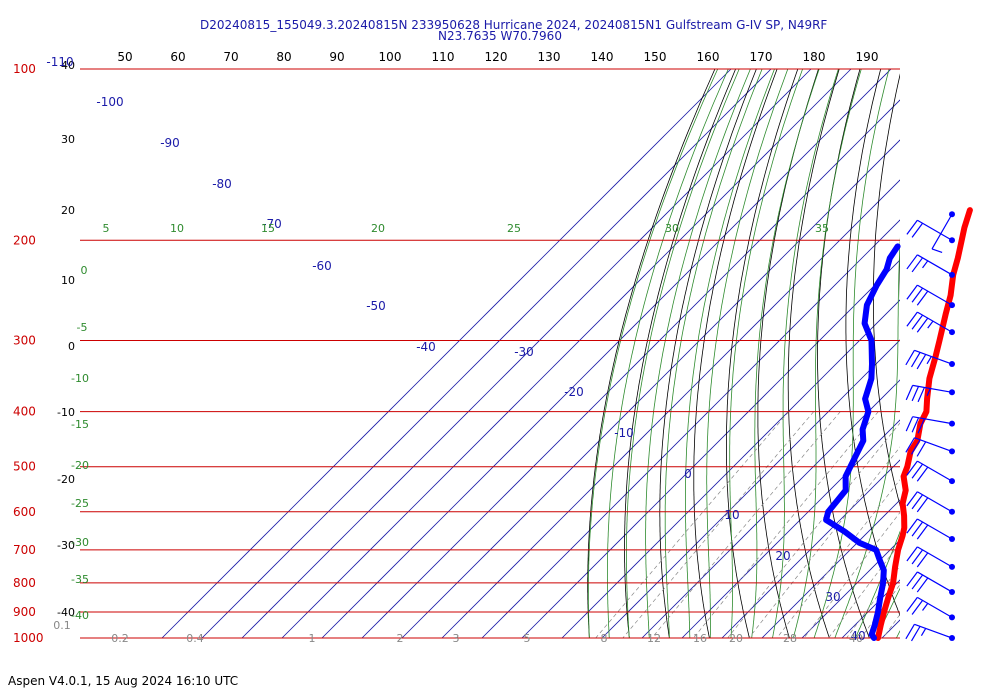 The height and width of the screenshot is (700, 1000). Describe the element at coordinates (68, 280) in the screenshot. I see `dry-adiabat-label: 10` at that location.